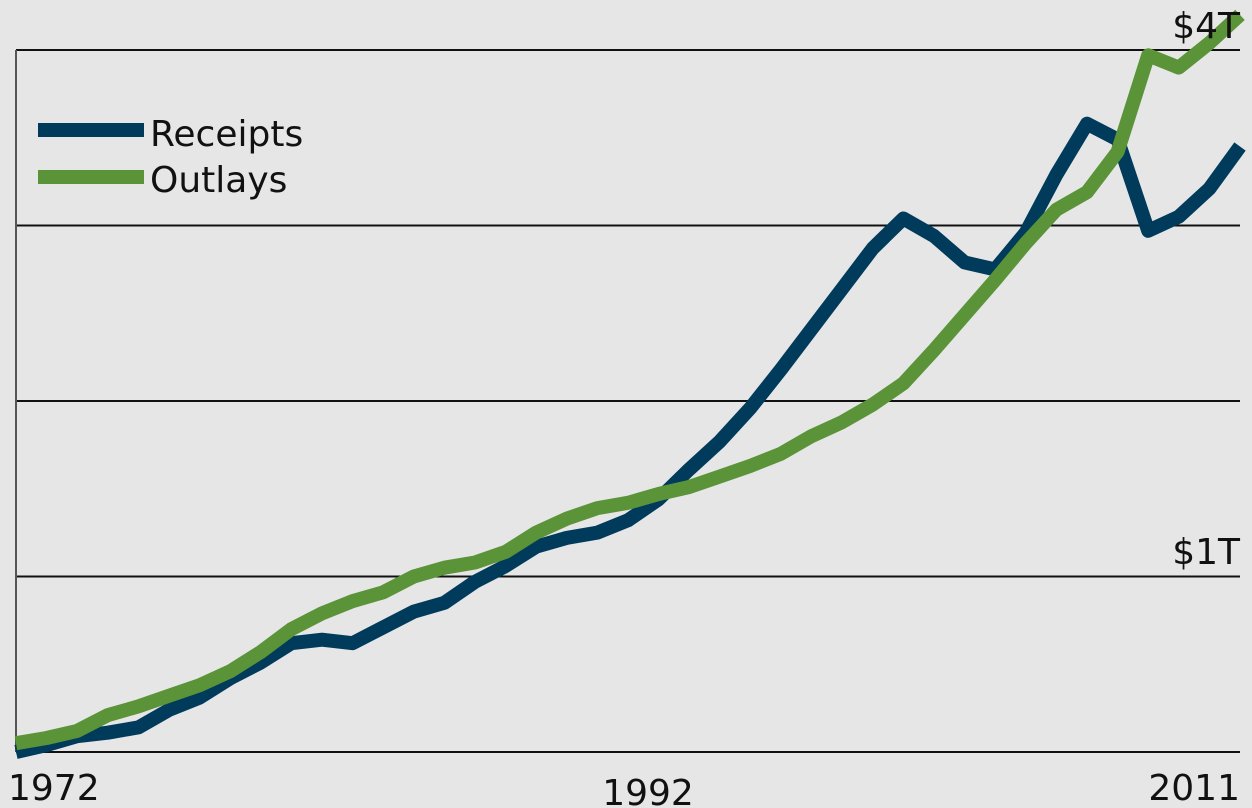 This screenshot has width=1252, height=808. Describe the element at coordinates (1206, 552) in the screenshot. I see `y-tick-label-1t: $1T` at that location.